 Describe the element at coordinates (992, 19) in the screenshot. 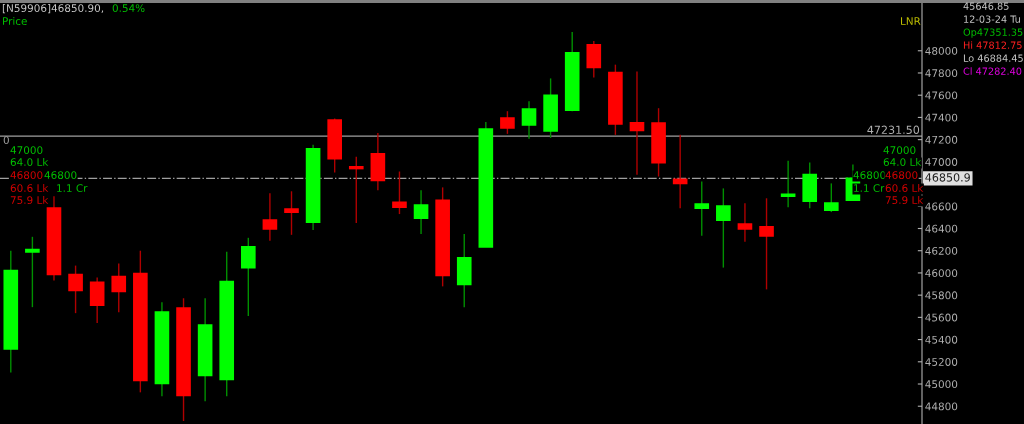

I see `text: 12-03-24 Tu` at that location.